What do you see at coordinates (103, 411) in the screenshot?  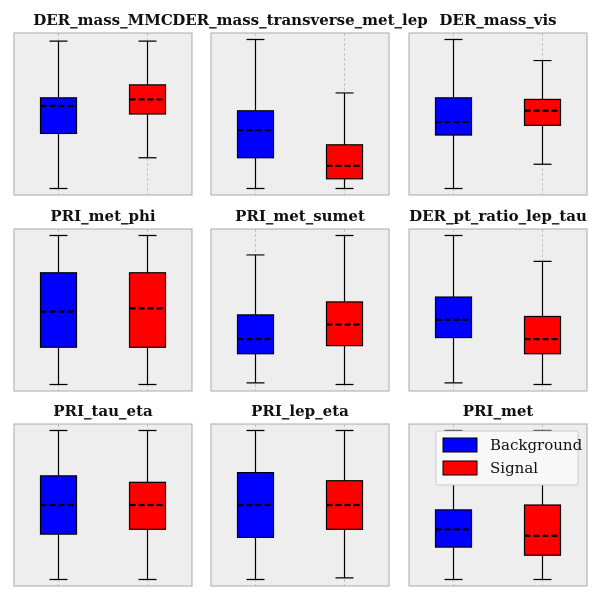 I see `panel-title: PRI_tau_eta` at bounding box center [103, 411].